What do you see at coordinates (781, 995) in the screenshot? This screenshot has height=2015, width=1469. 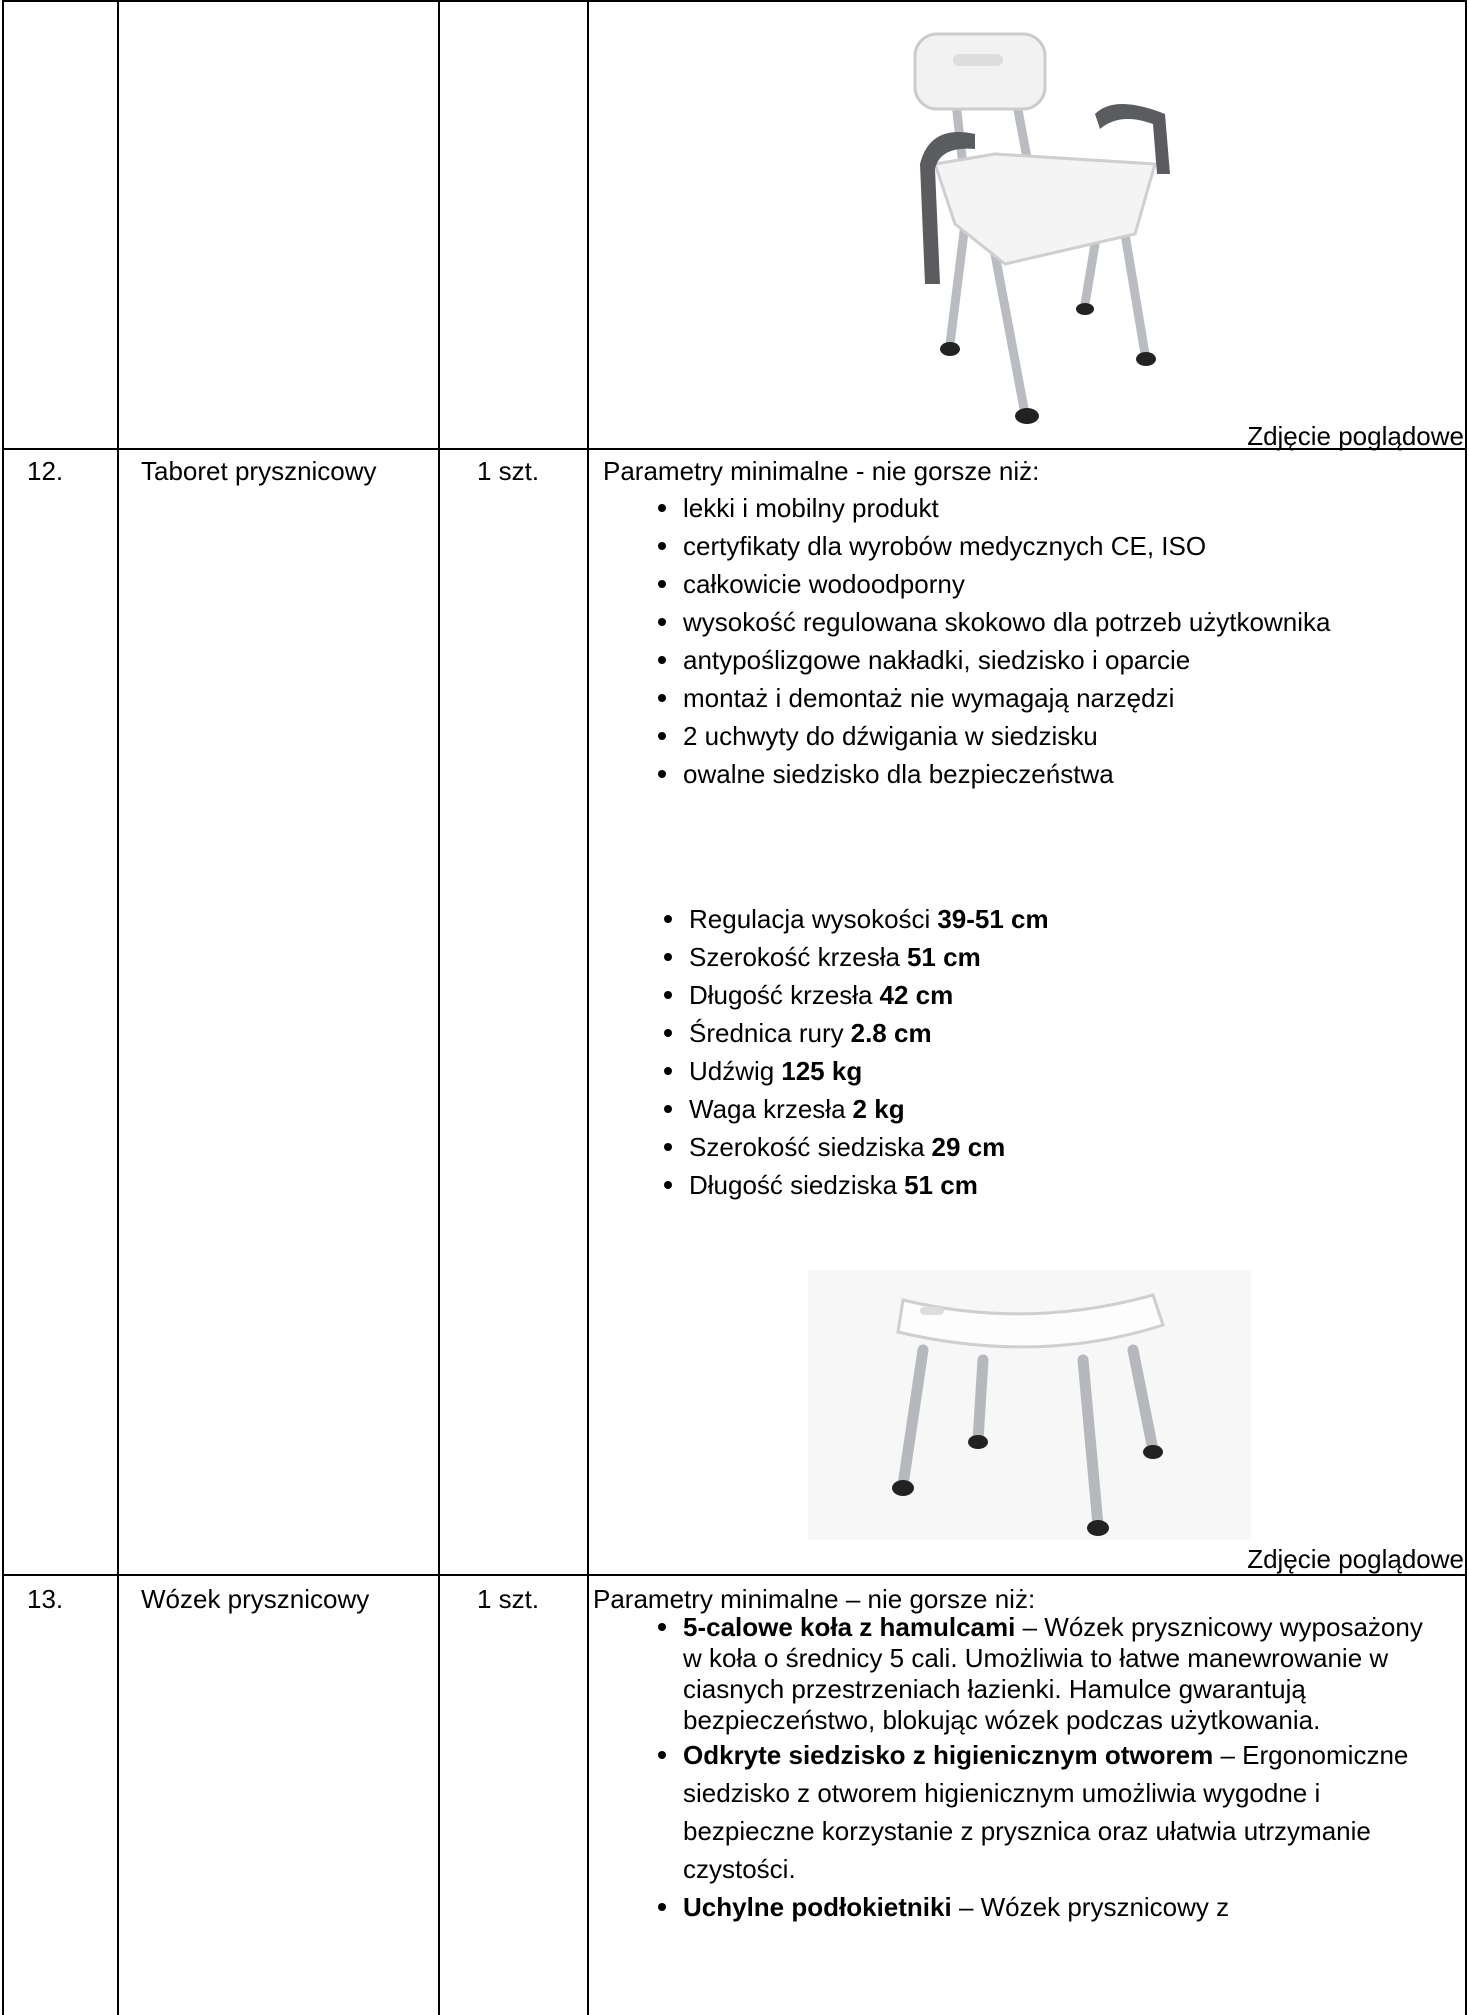 I see `spec-label: Długość krzesła` at bounding box center [781, 995].